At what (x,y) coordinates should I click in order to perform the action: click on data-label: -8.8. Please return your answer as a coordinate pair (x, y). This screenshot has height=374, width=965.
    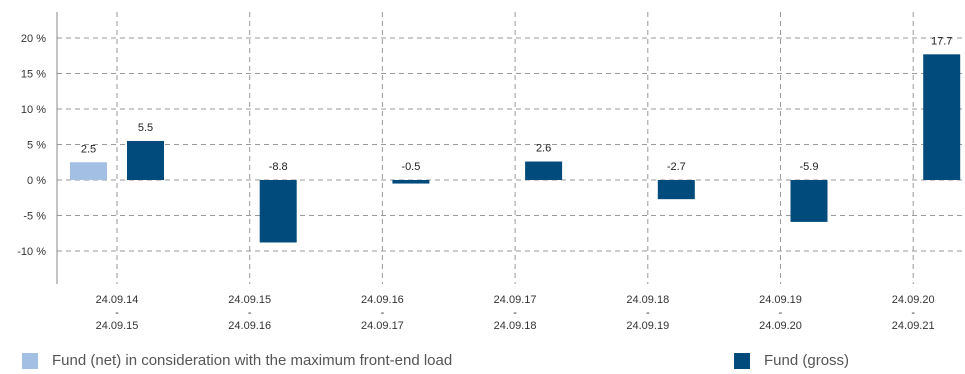
    Looking at the image, I should click on (278, 167).